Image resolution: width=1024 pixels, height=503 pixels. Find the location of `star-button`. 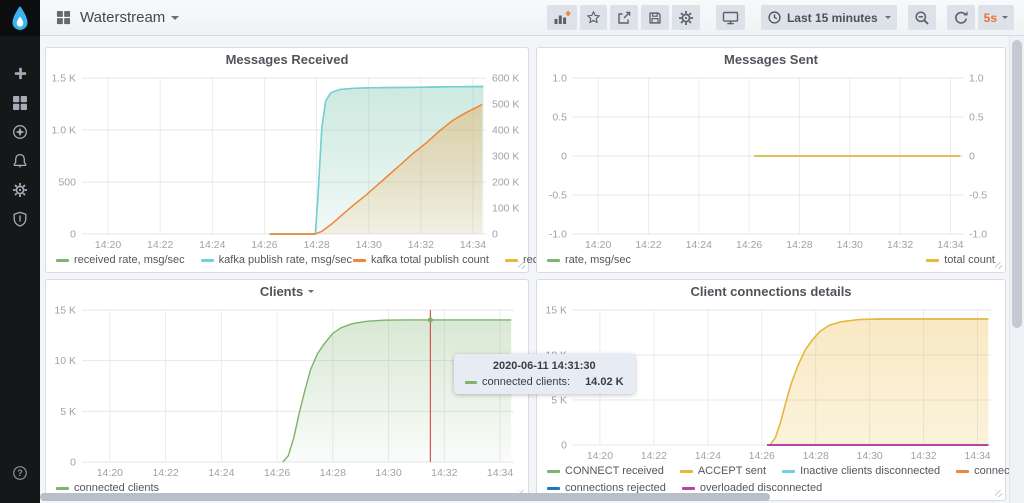

star-button is located at coordinates (593, 17).